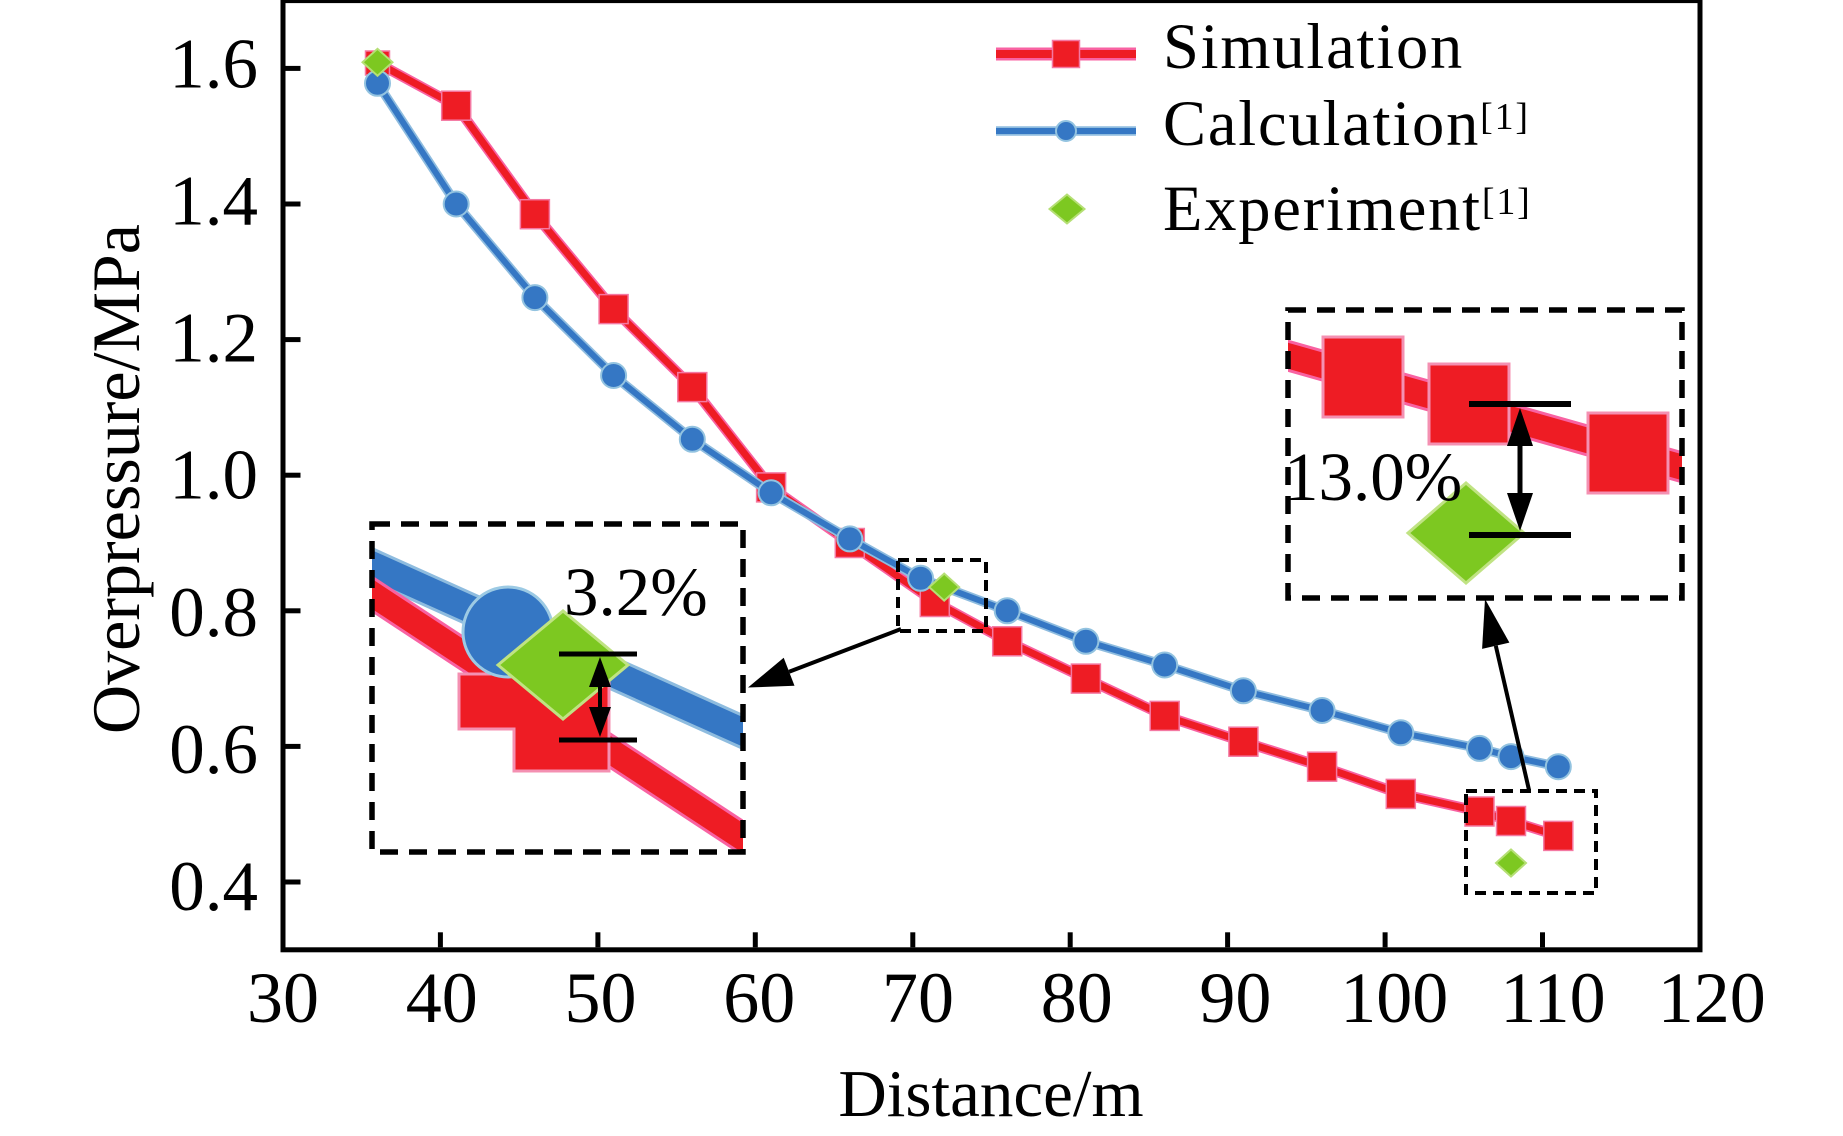 This screenshot has height=1136, width=1843. I want to click on svg-text: 0.8, so click(213, 613).